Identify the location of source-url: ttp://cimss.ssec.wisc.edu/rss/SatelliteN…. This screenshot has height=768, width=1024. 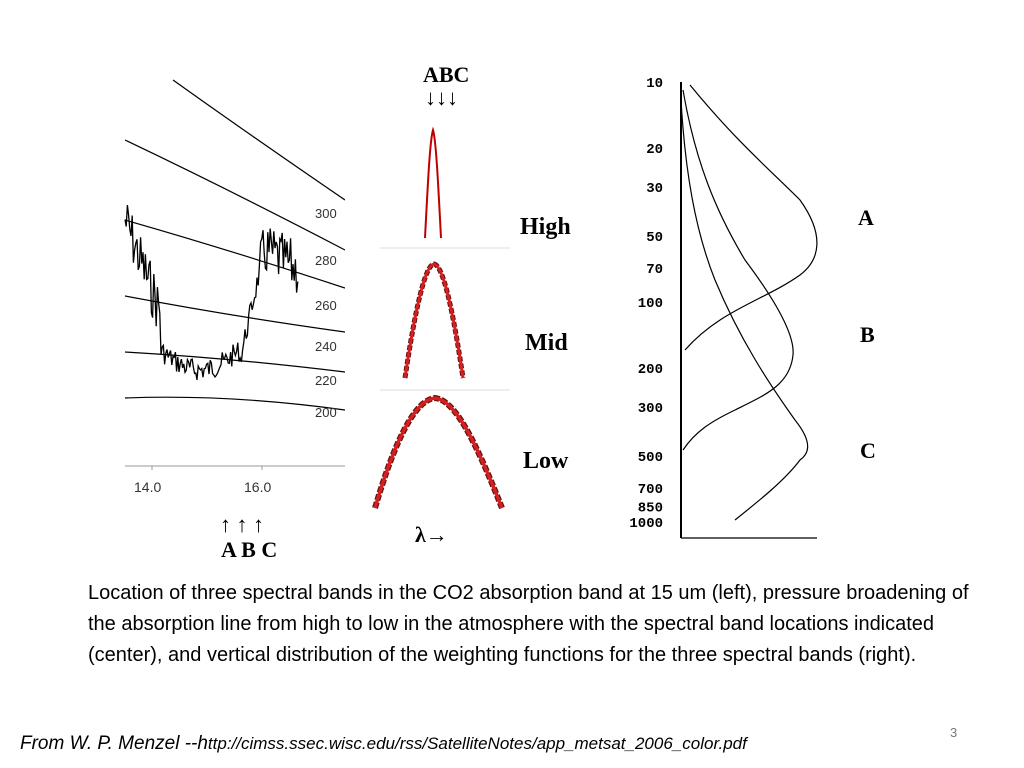
(477, 743).